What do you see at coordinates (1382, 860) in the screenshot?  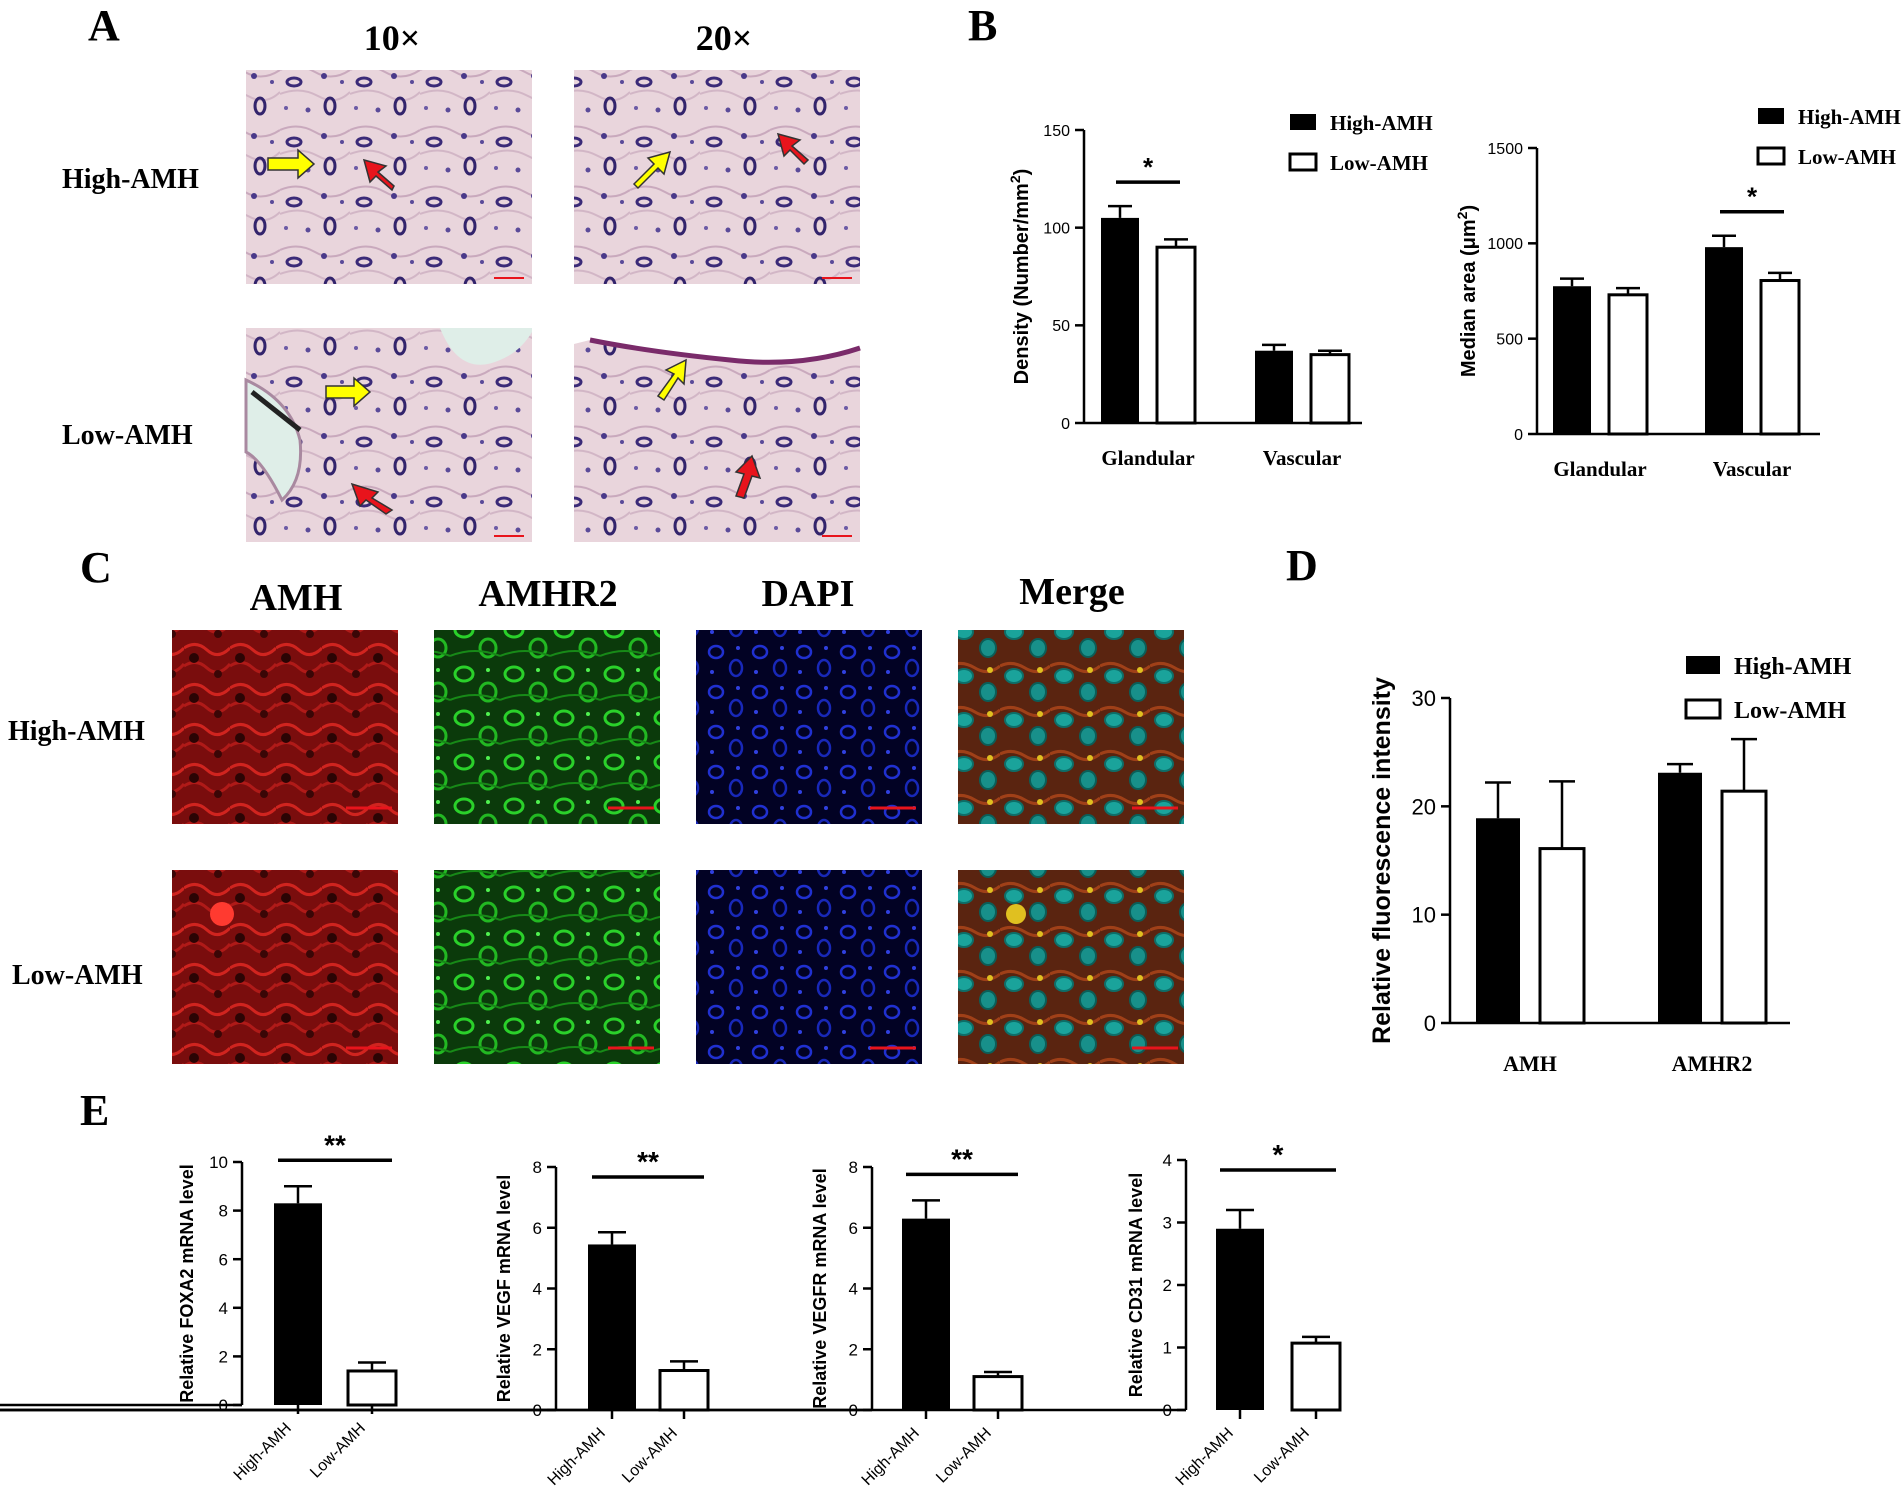 I see `y-axis-label: Relative fluorescence intensity` at bounding box center [1382, 860].